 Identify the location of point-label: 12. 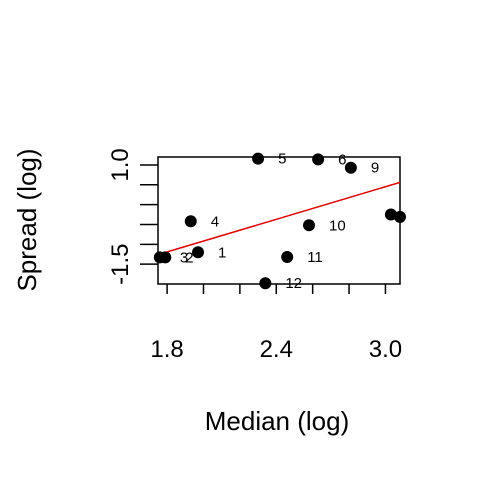
(293, 283).